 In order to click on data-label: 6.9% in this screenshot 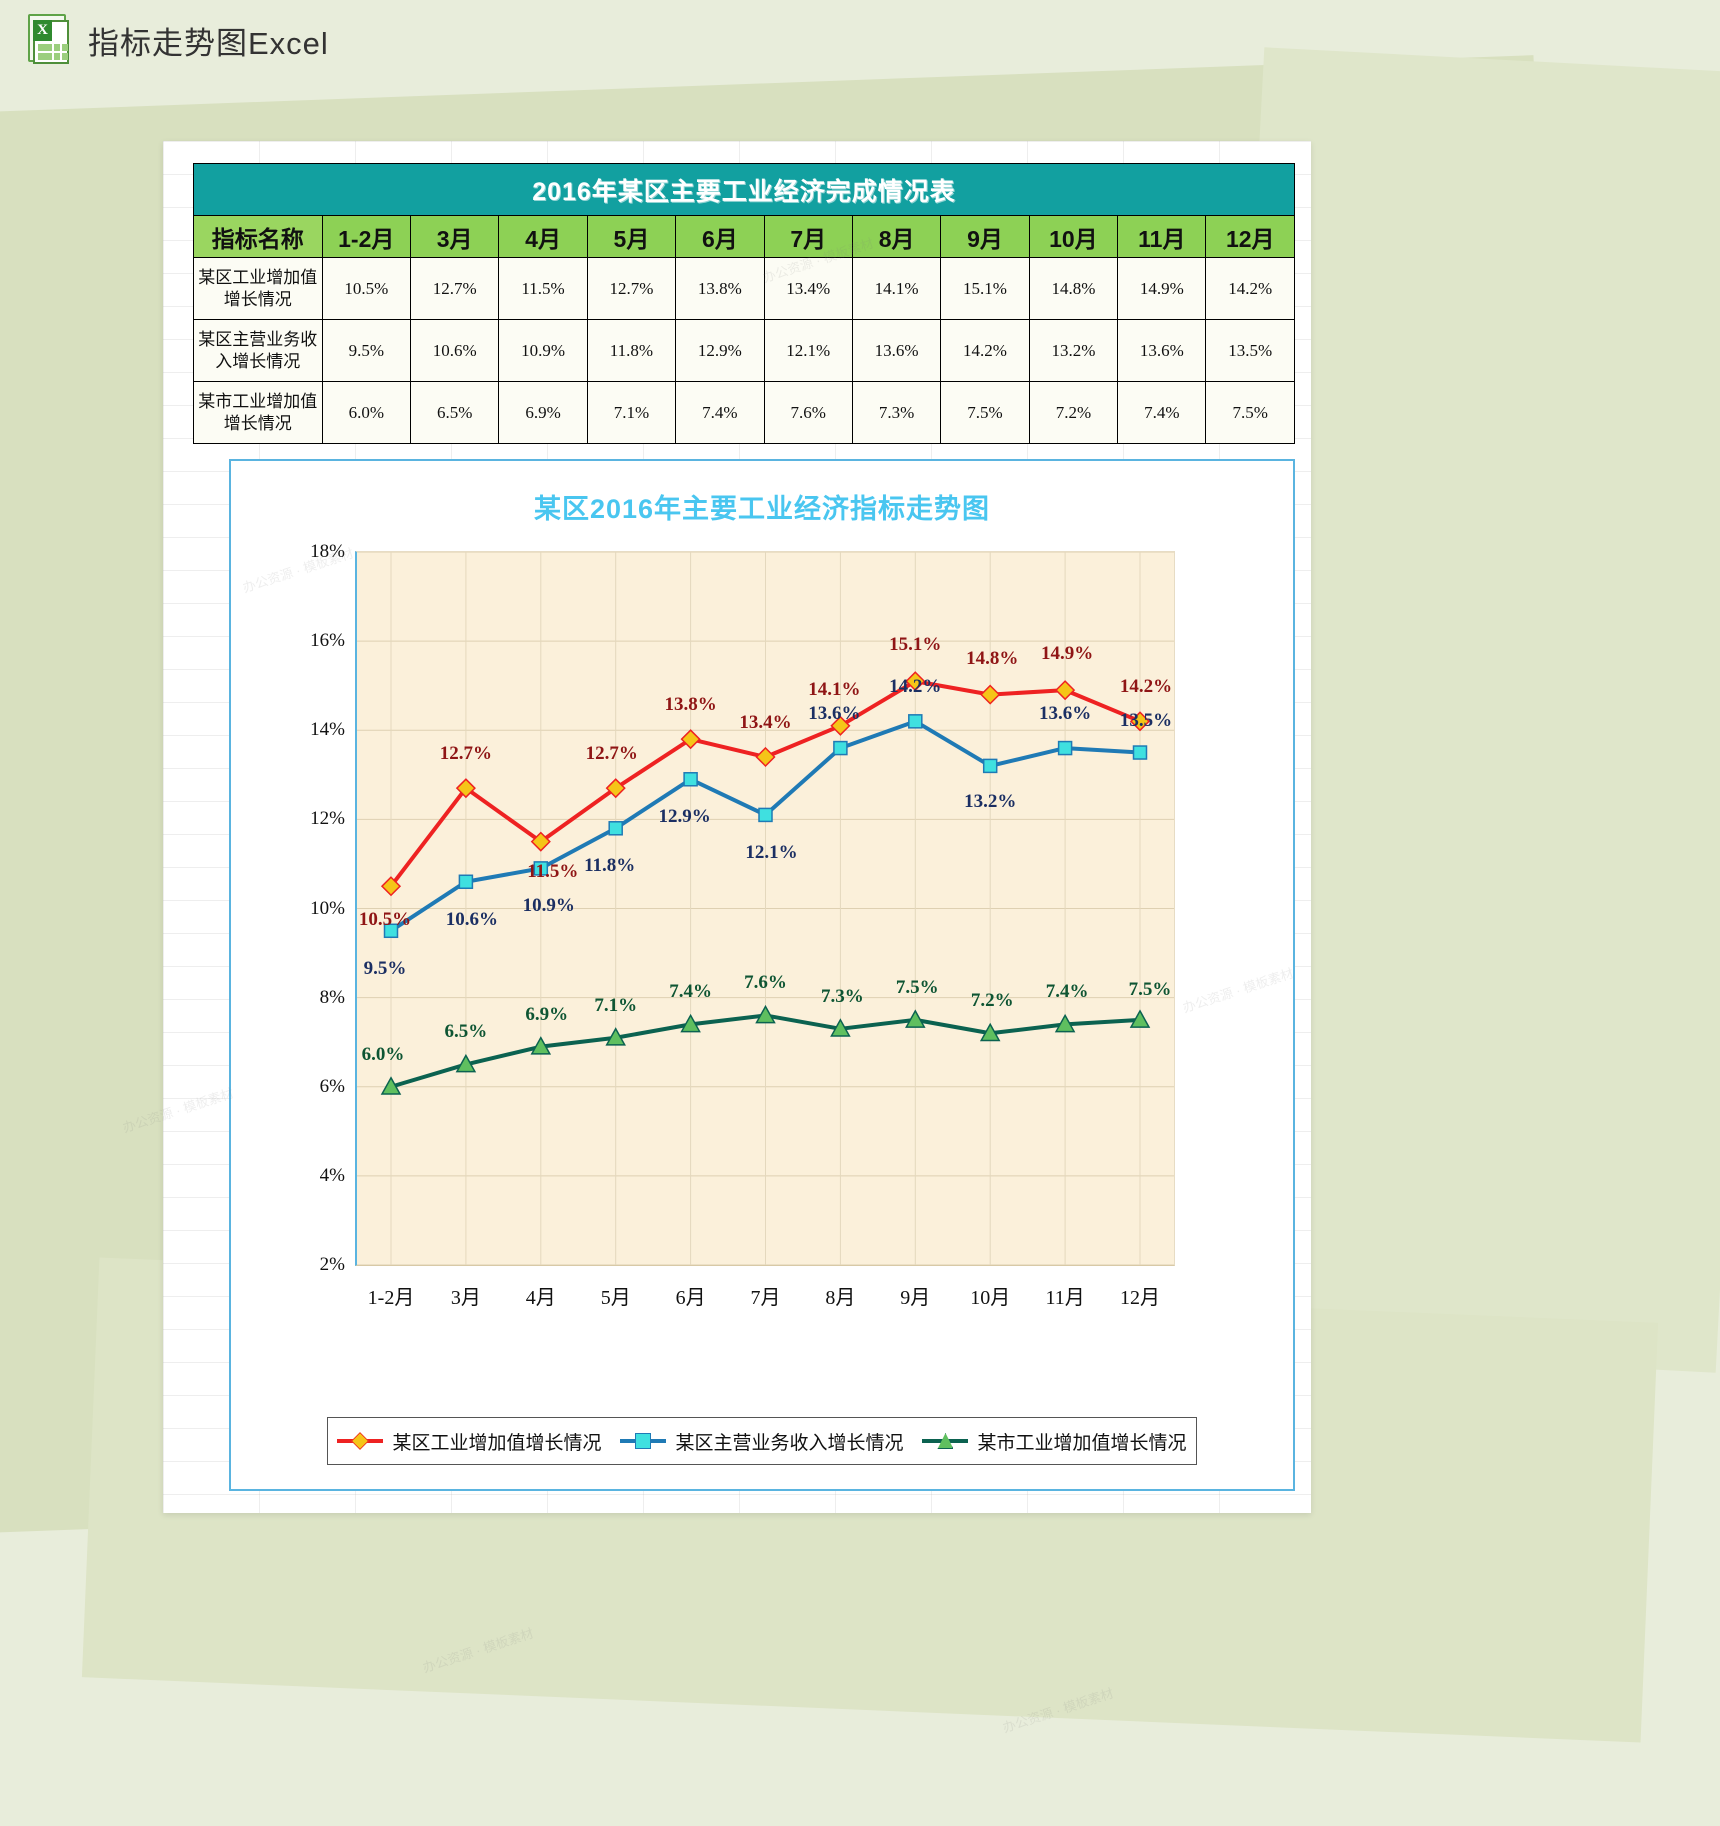, I will do `click(547, 1014)`.